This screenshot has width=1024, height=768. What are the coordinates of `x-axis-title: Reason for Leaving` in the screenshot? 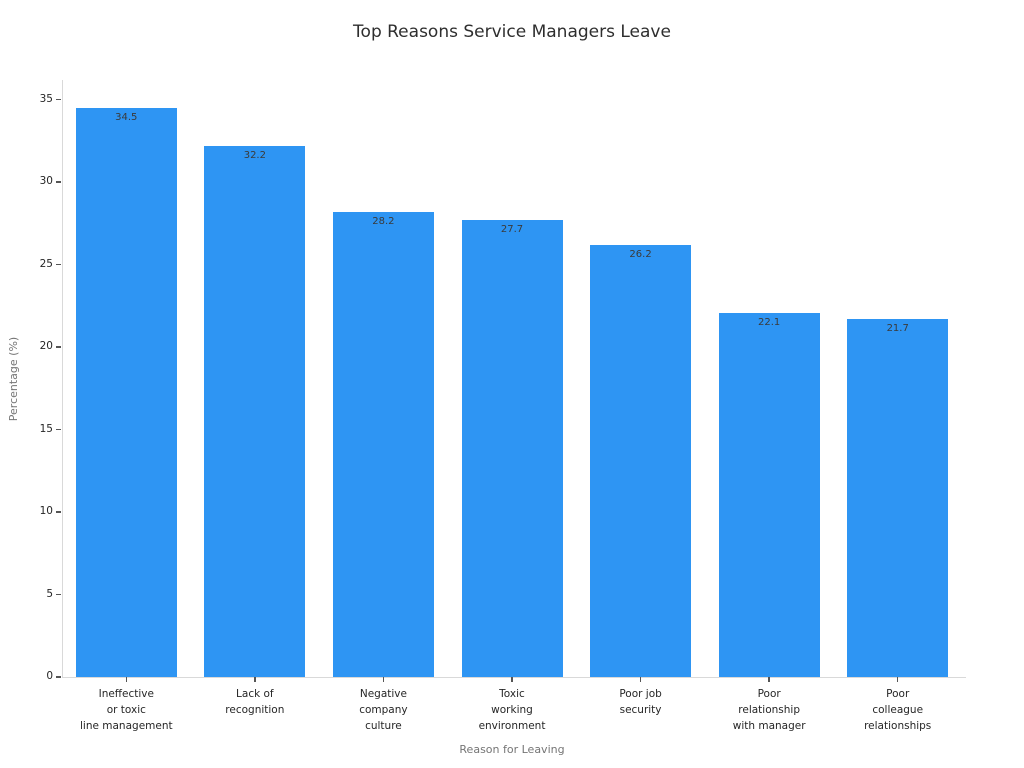 It's located at (512, 749).